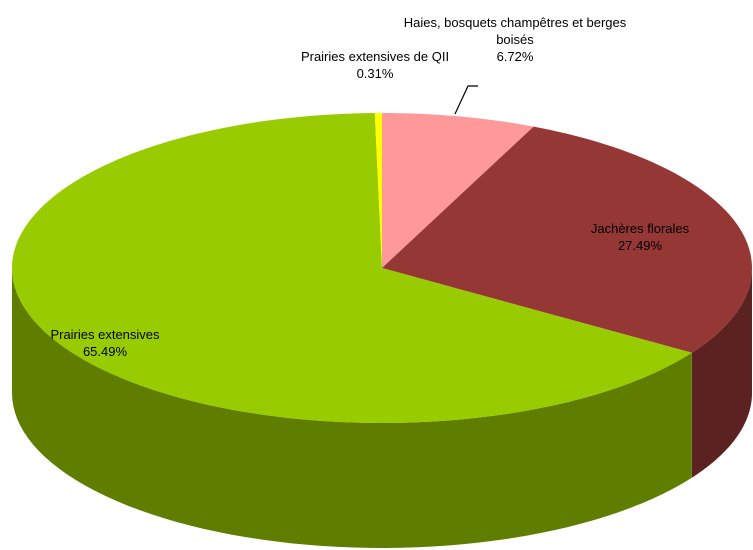 The width and height of the screenshot is (753, 550). Describe the element at coordinates (375, 65) in the screenshot. I see `data-label: Prairies extensives de QII 0.31%` at that location.